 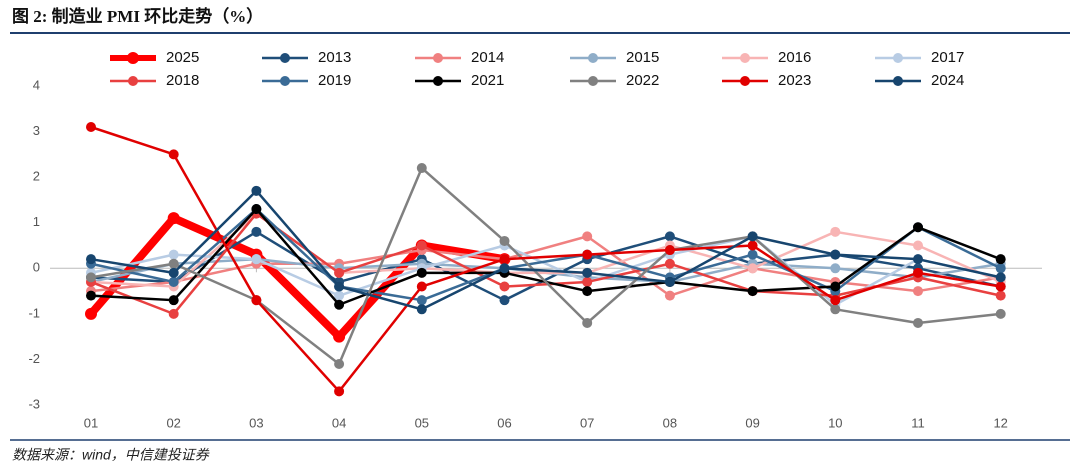 I want to click on x-tick-label: 08, so click(x=670, y=422).